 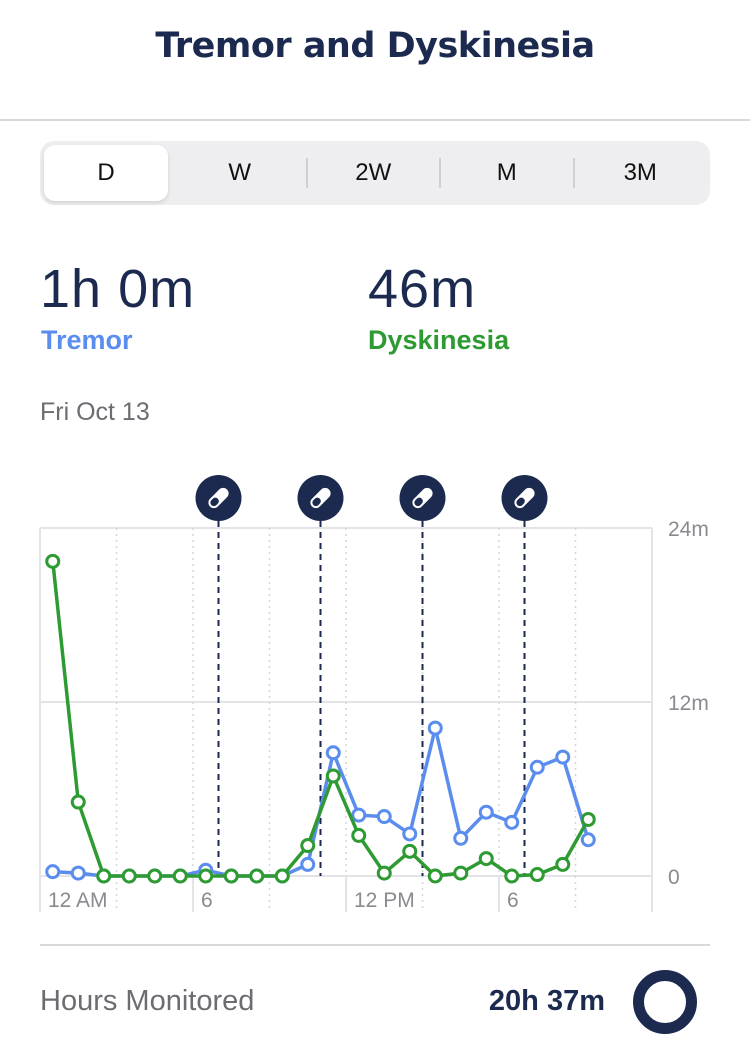 I want to click on time-range-segmented-control: D W 2W M 3M, so click(x=375, y=173).